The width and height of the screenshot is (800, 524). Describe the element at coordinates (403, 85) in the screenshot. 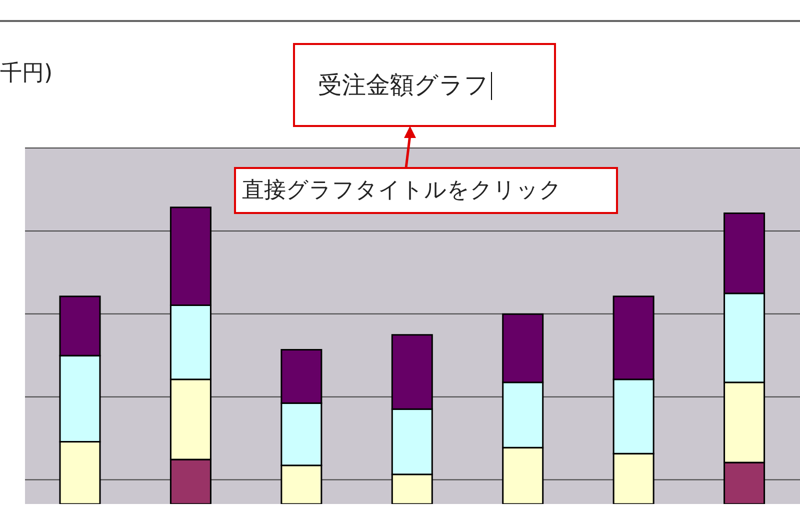

I see `chart-title: 受注金額グラフ` at that location.